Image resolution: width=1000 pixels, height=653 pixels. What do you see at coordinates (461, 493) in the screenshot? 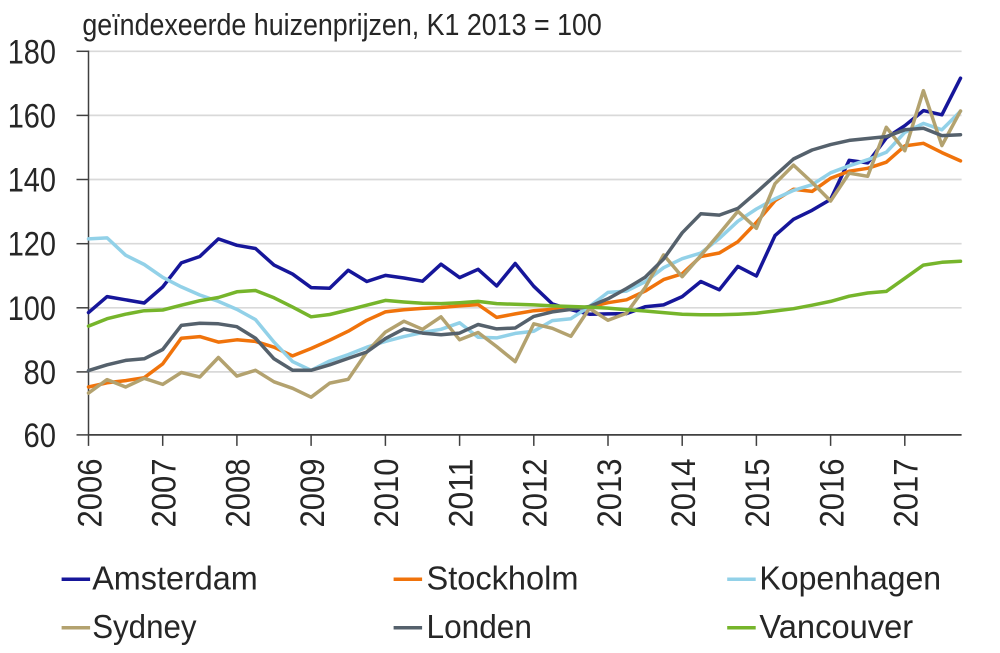
I see `svg-text: 2011` at bounding box center [461, 493].